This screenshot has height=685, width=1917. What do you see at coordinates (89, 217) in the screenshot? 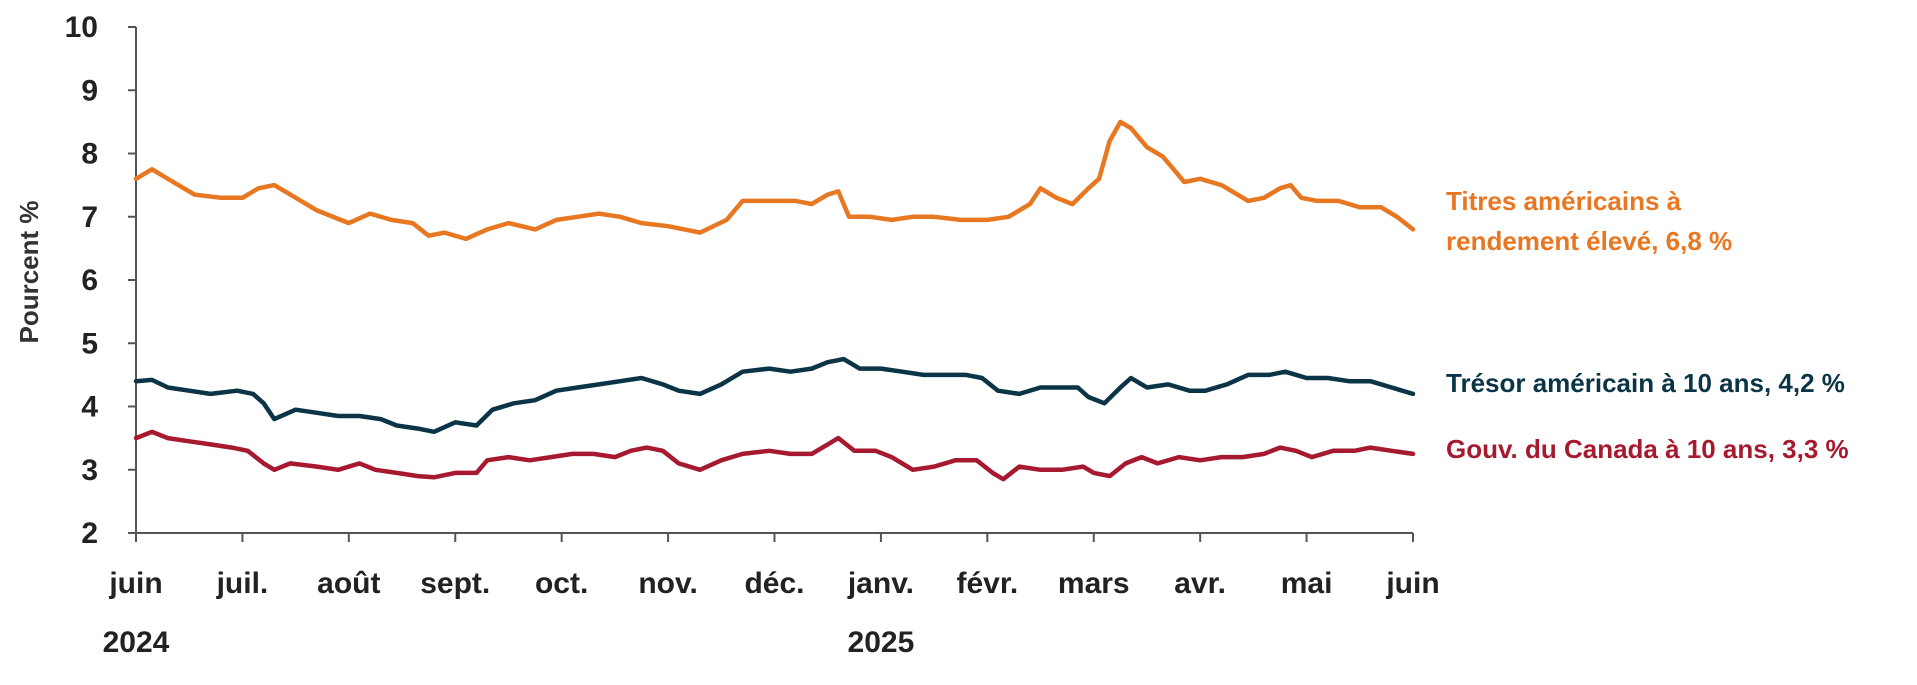
I see `y-tick-label: 7` at bounding box center [89, 217].